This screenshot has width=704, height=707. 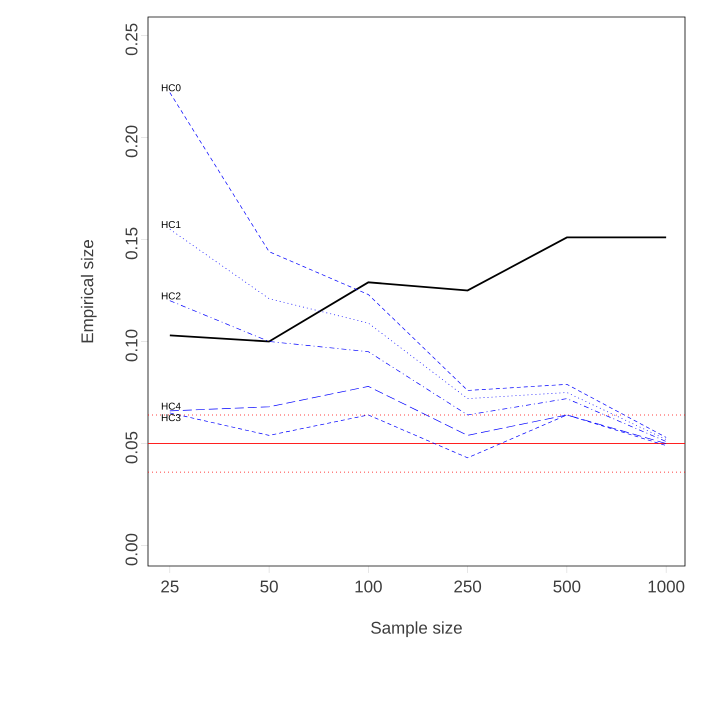 What do you see at coordinates (88, 291) in the screenshot?
I see `y-axis-title: Empirical size` at bounding box center [88, 291].